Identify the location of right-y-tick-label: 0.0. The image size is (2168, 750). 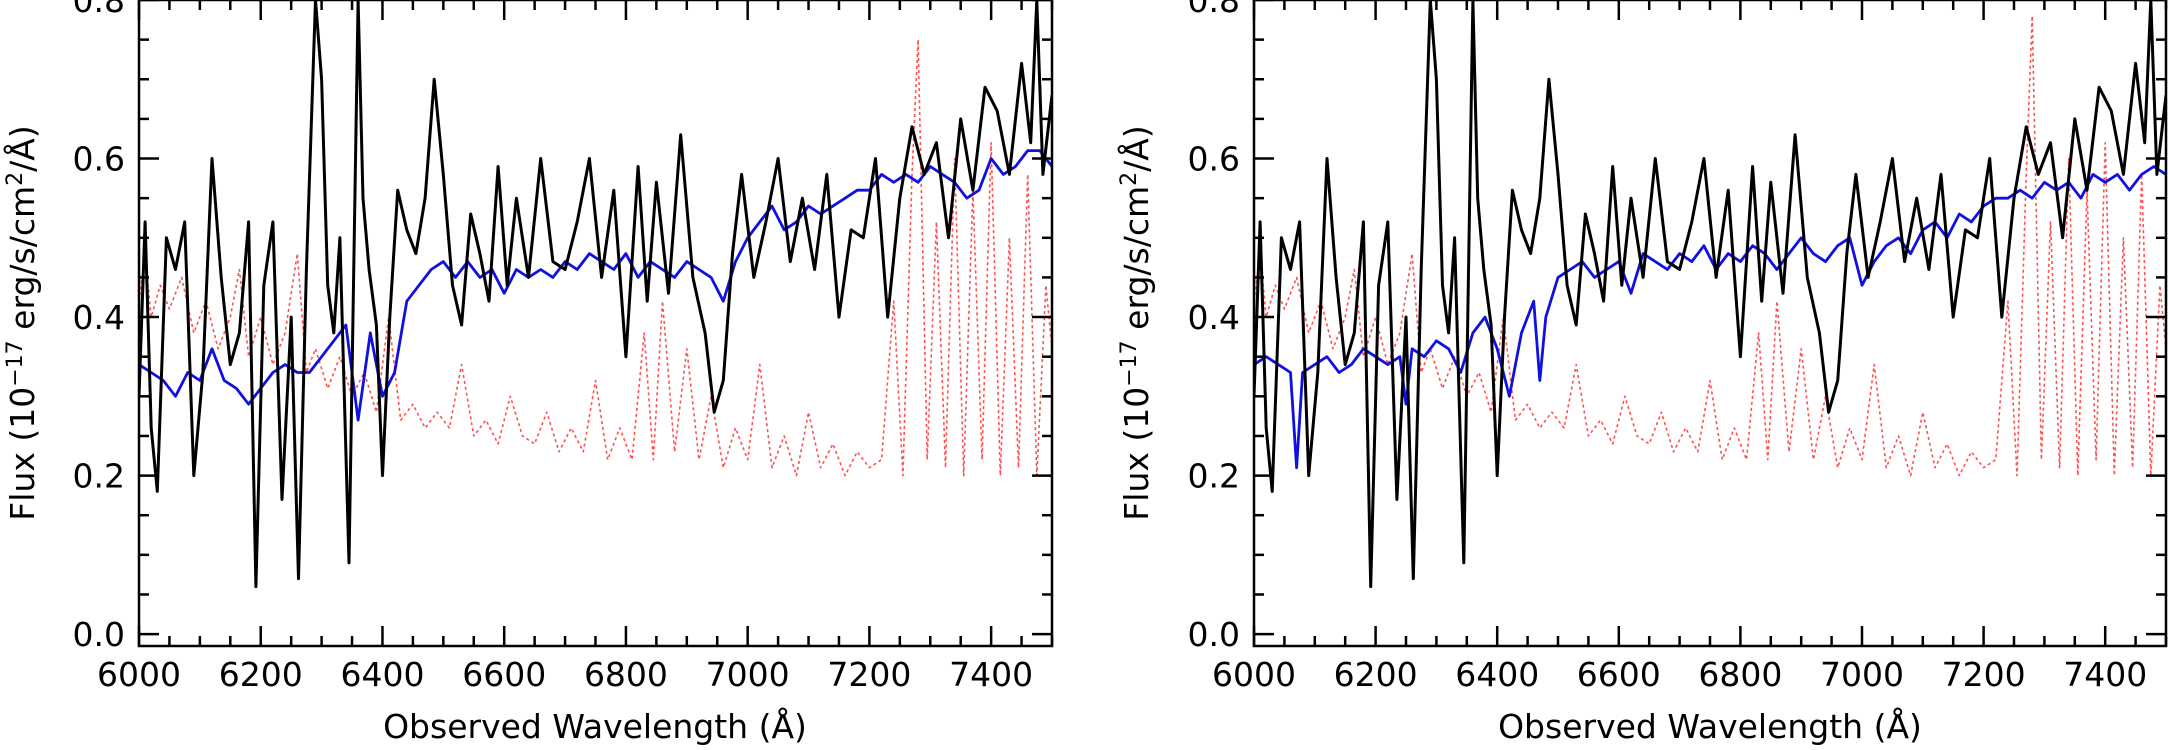
(1214, 634).